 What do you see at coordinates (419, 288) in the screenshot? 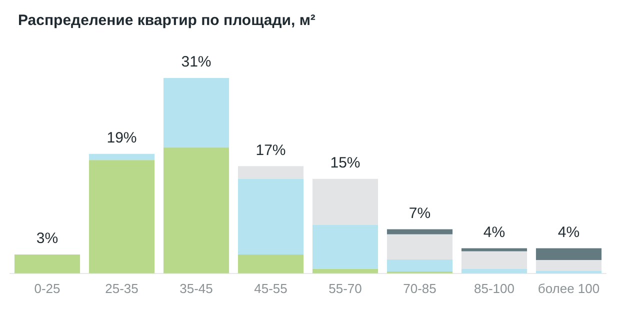
I see `x-tick-label: 70-85` at bounding box center [419, 288].